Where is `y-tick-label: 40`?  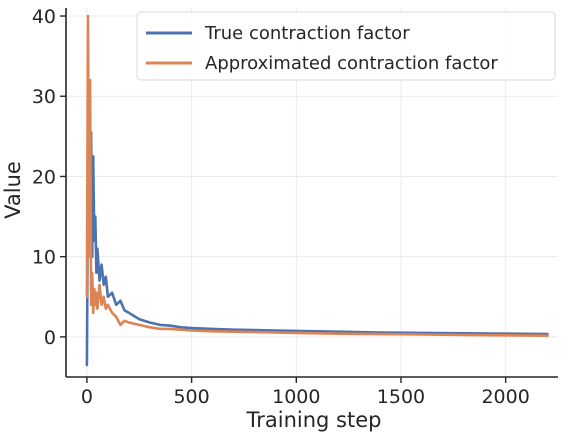 y-tick-label: 40 is located at coordinates (44, 17).